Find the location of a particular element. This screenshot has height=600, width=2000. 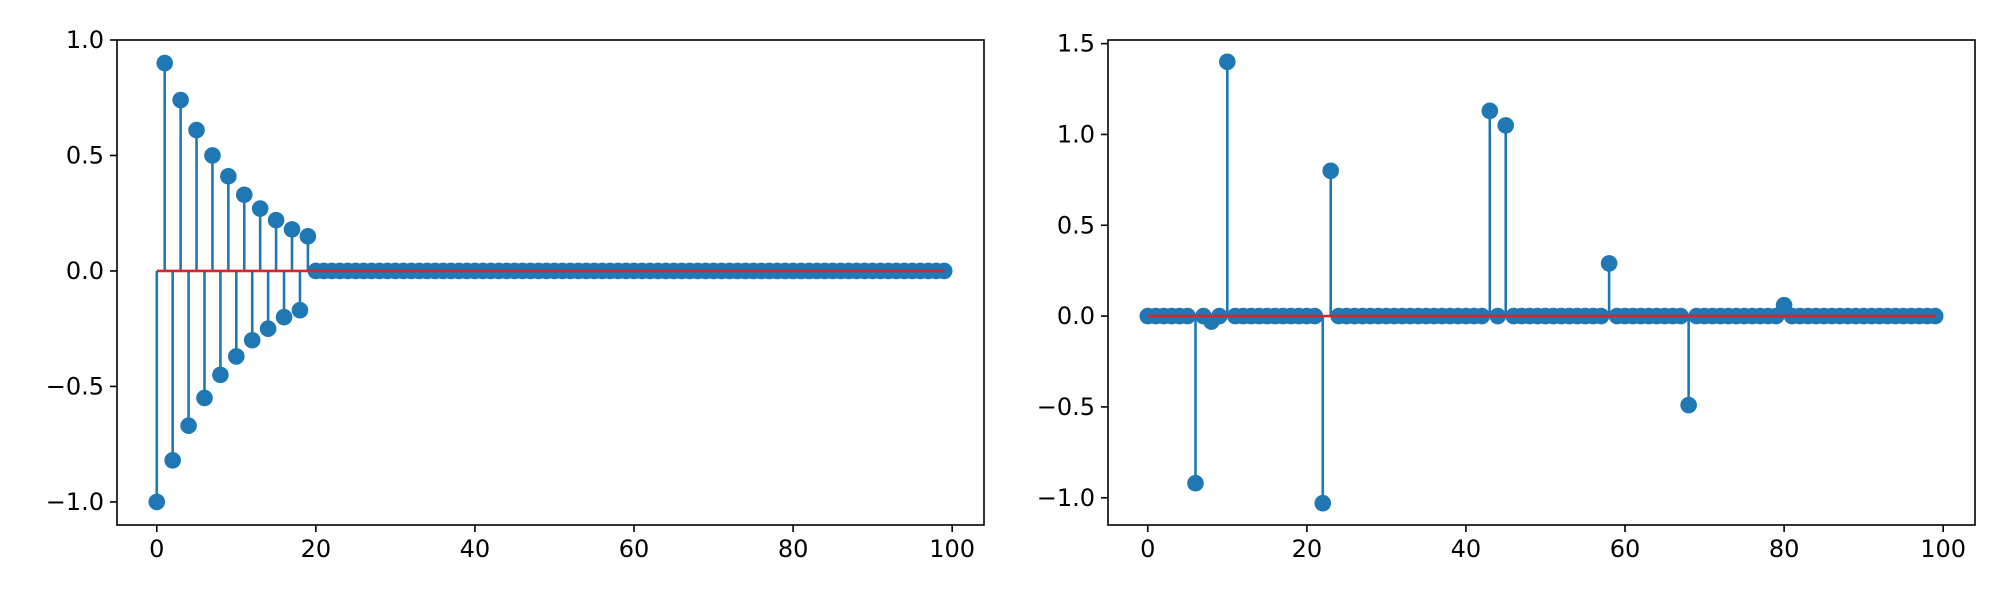

y-tick-label: 1.5 is located at coordinates (1076, 44).